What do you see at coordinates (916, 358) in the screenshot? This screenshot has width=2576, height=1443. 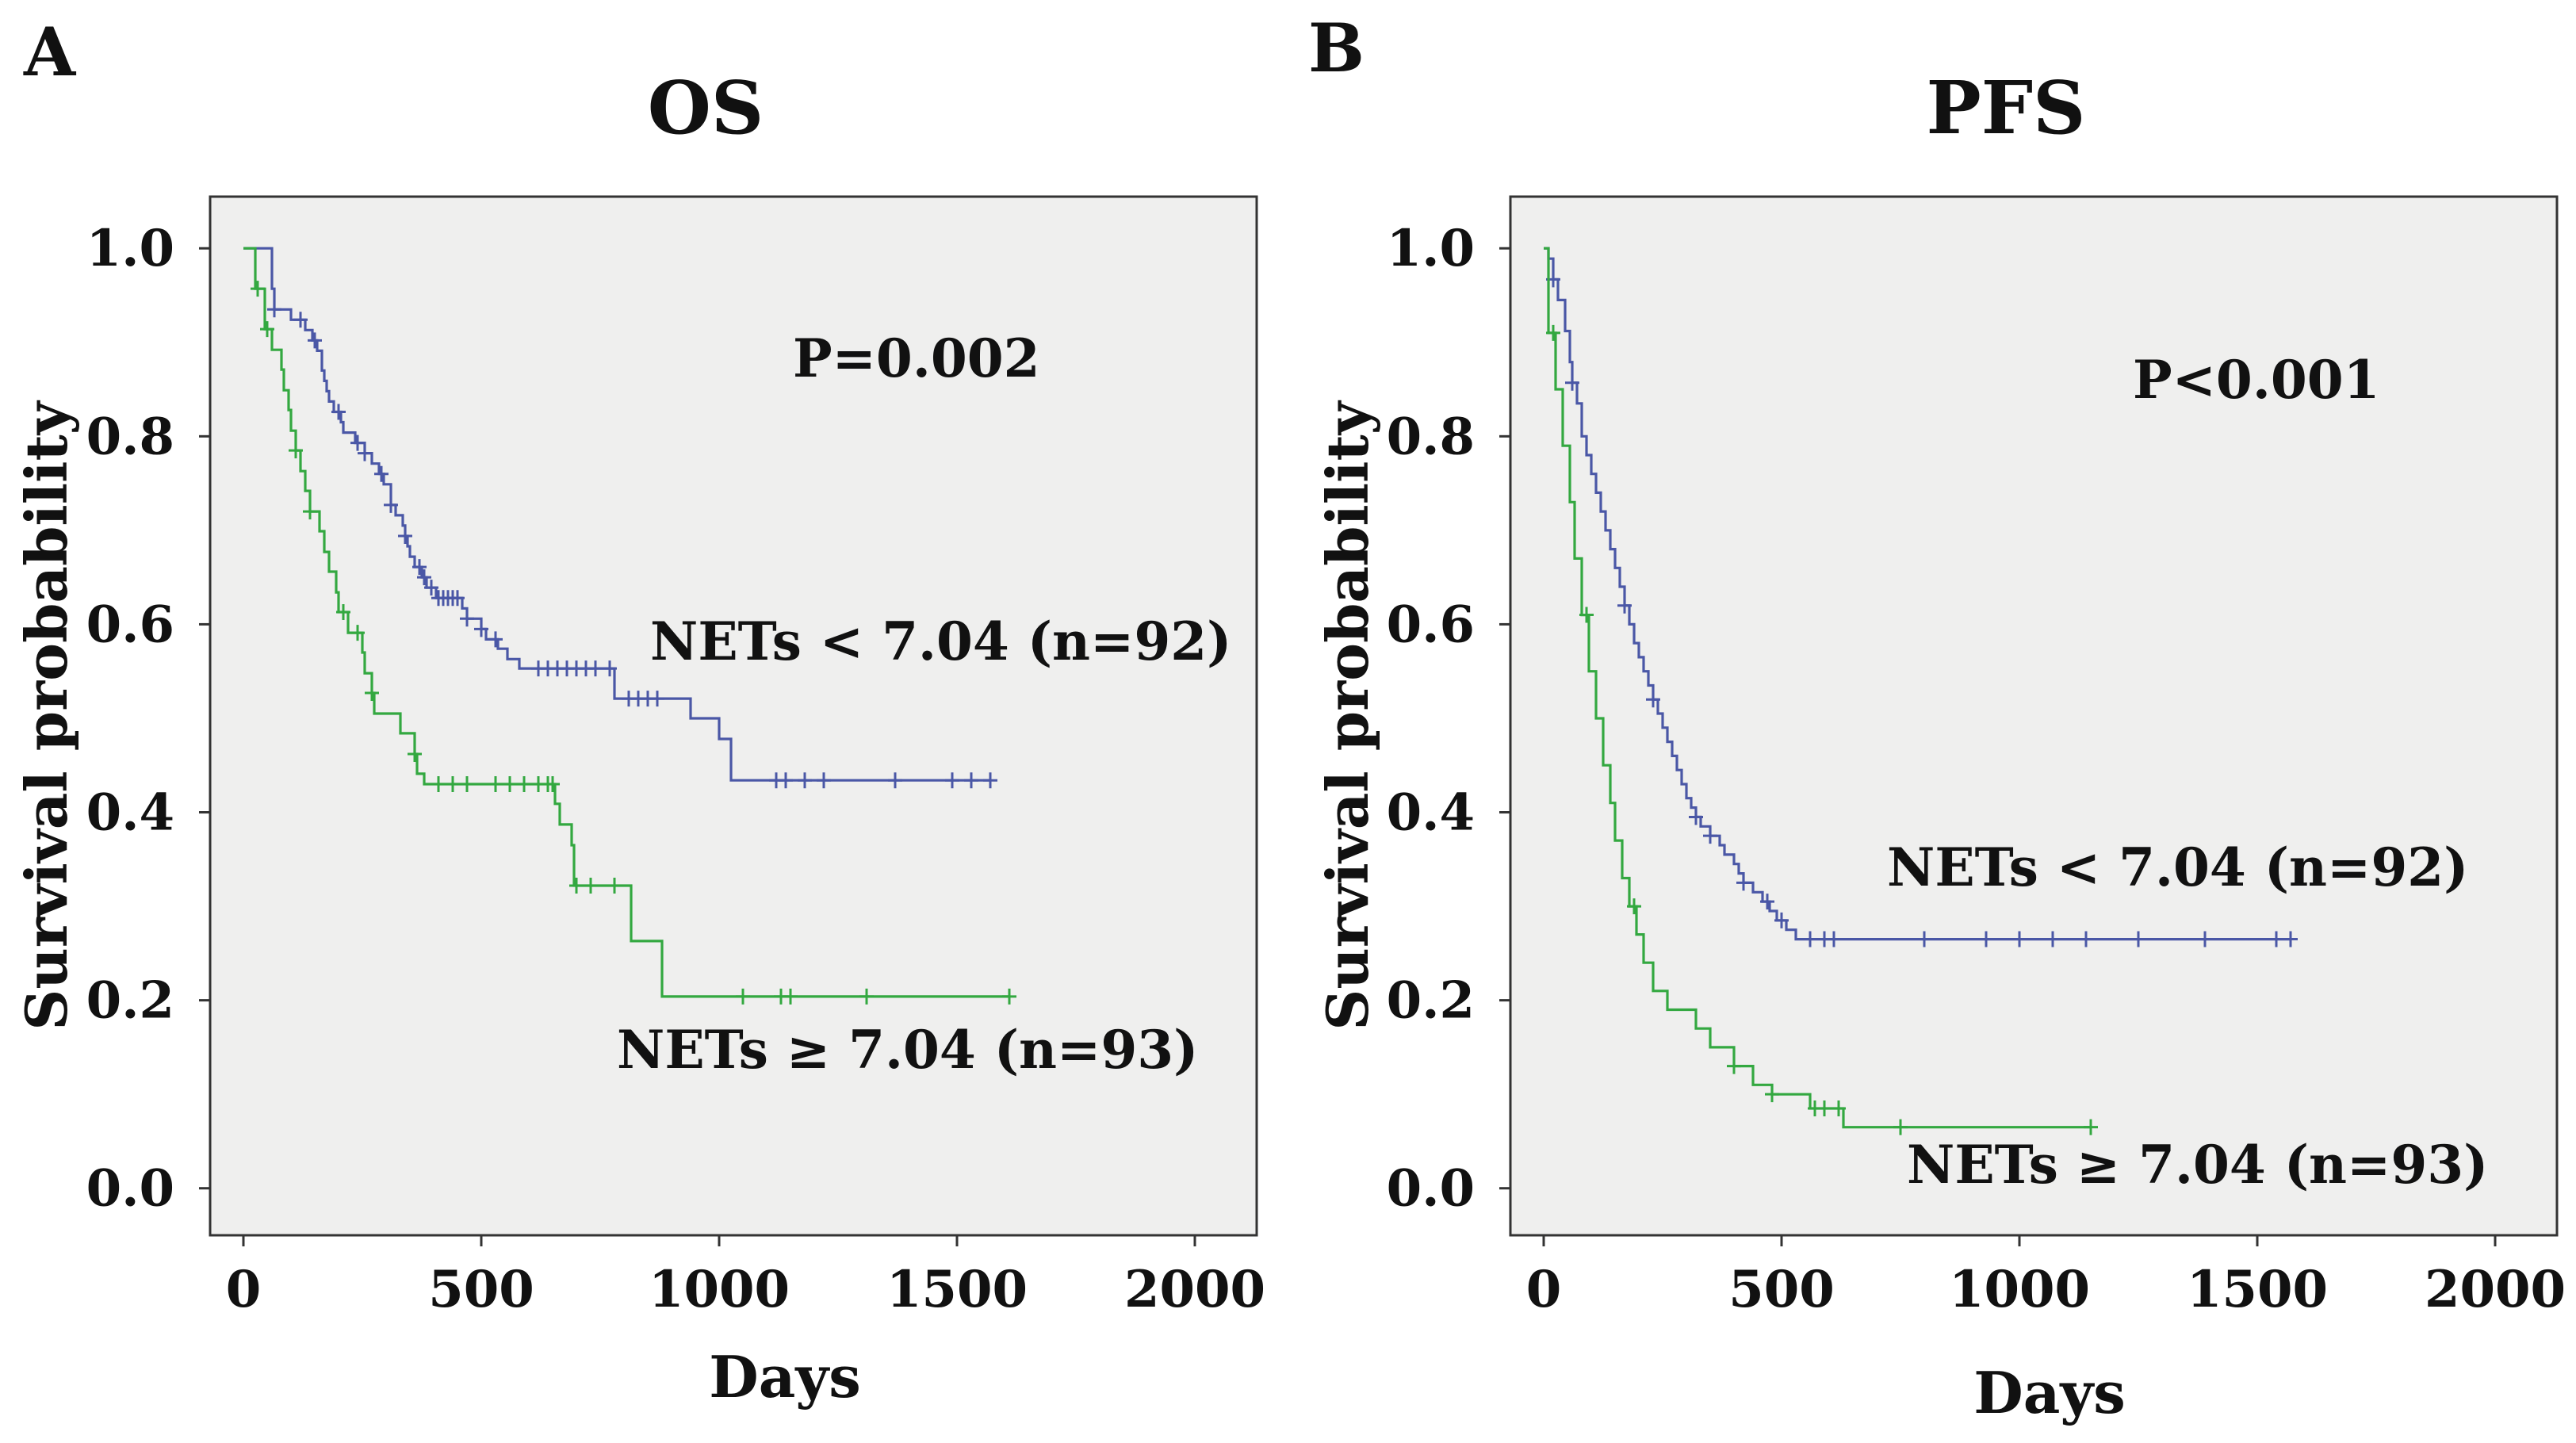 I see `p-value-annotation: P=0.002` at bounding box center [916, 358].